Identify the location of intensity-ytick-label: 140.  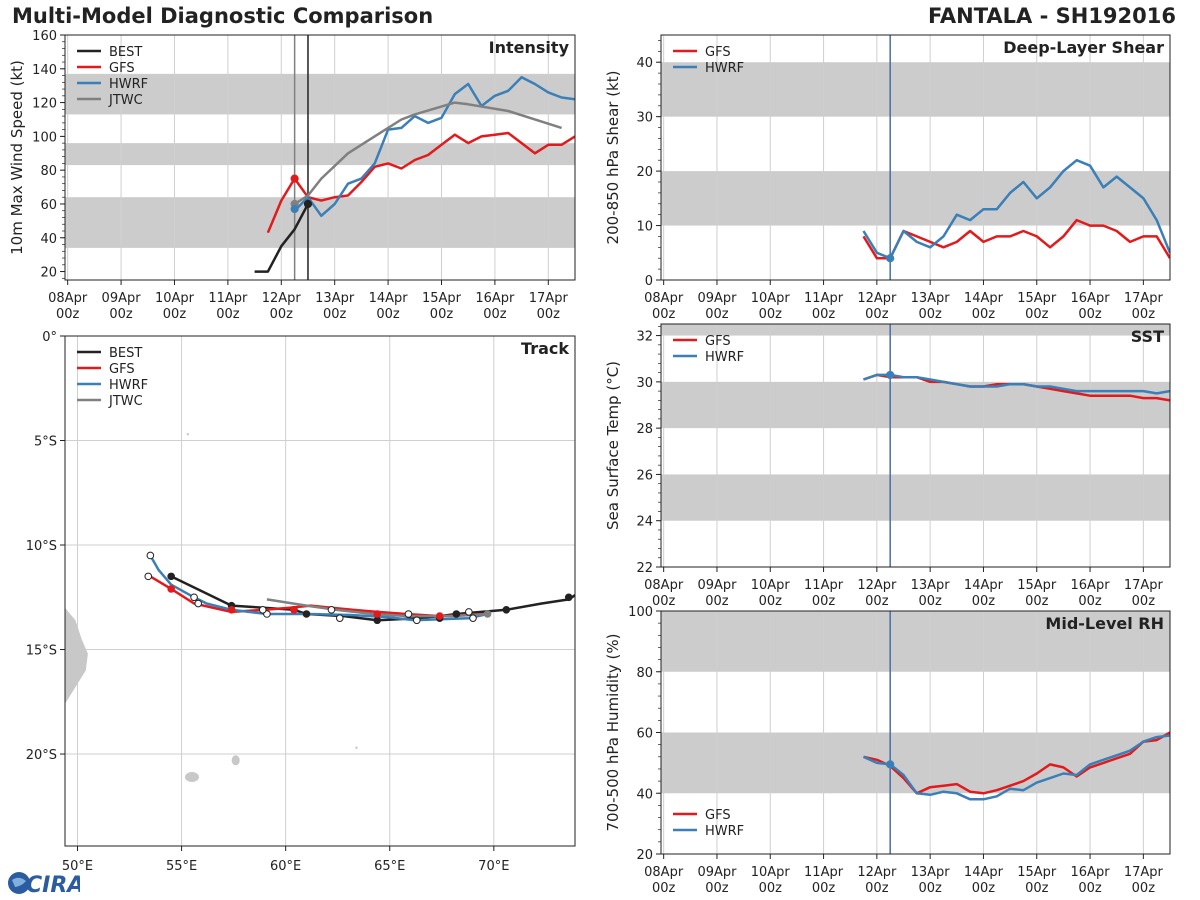
(44, 70).